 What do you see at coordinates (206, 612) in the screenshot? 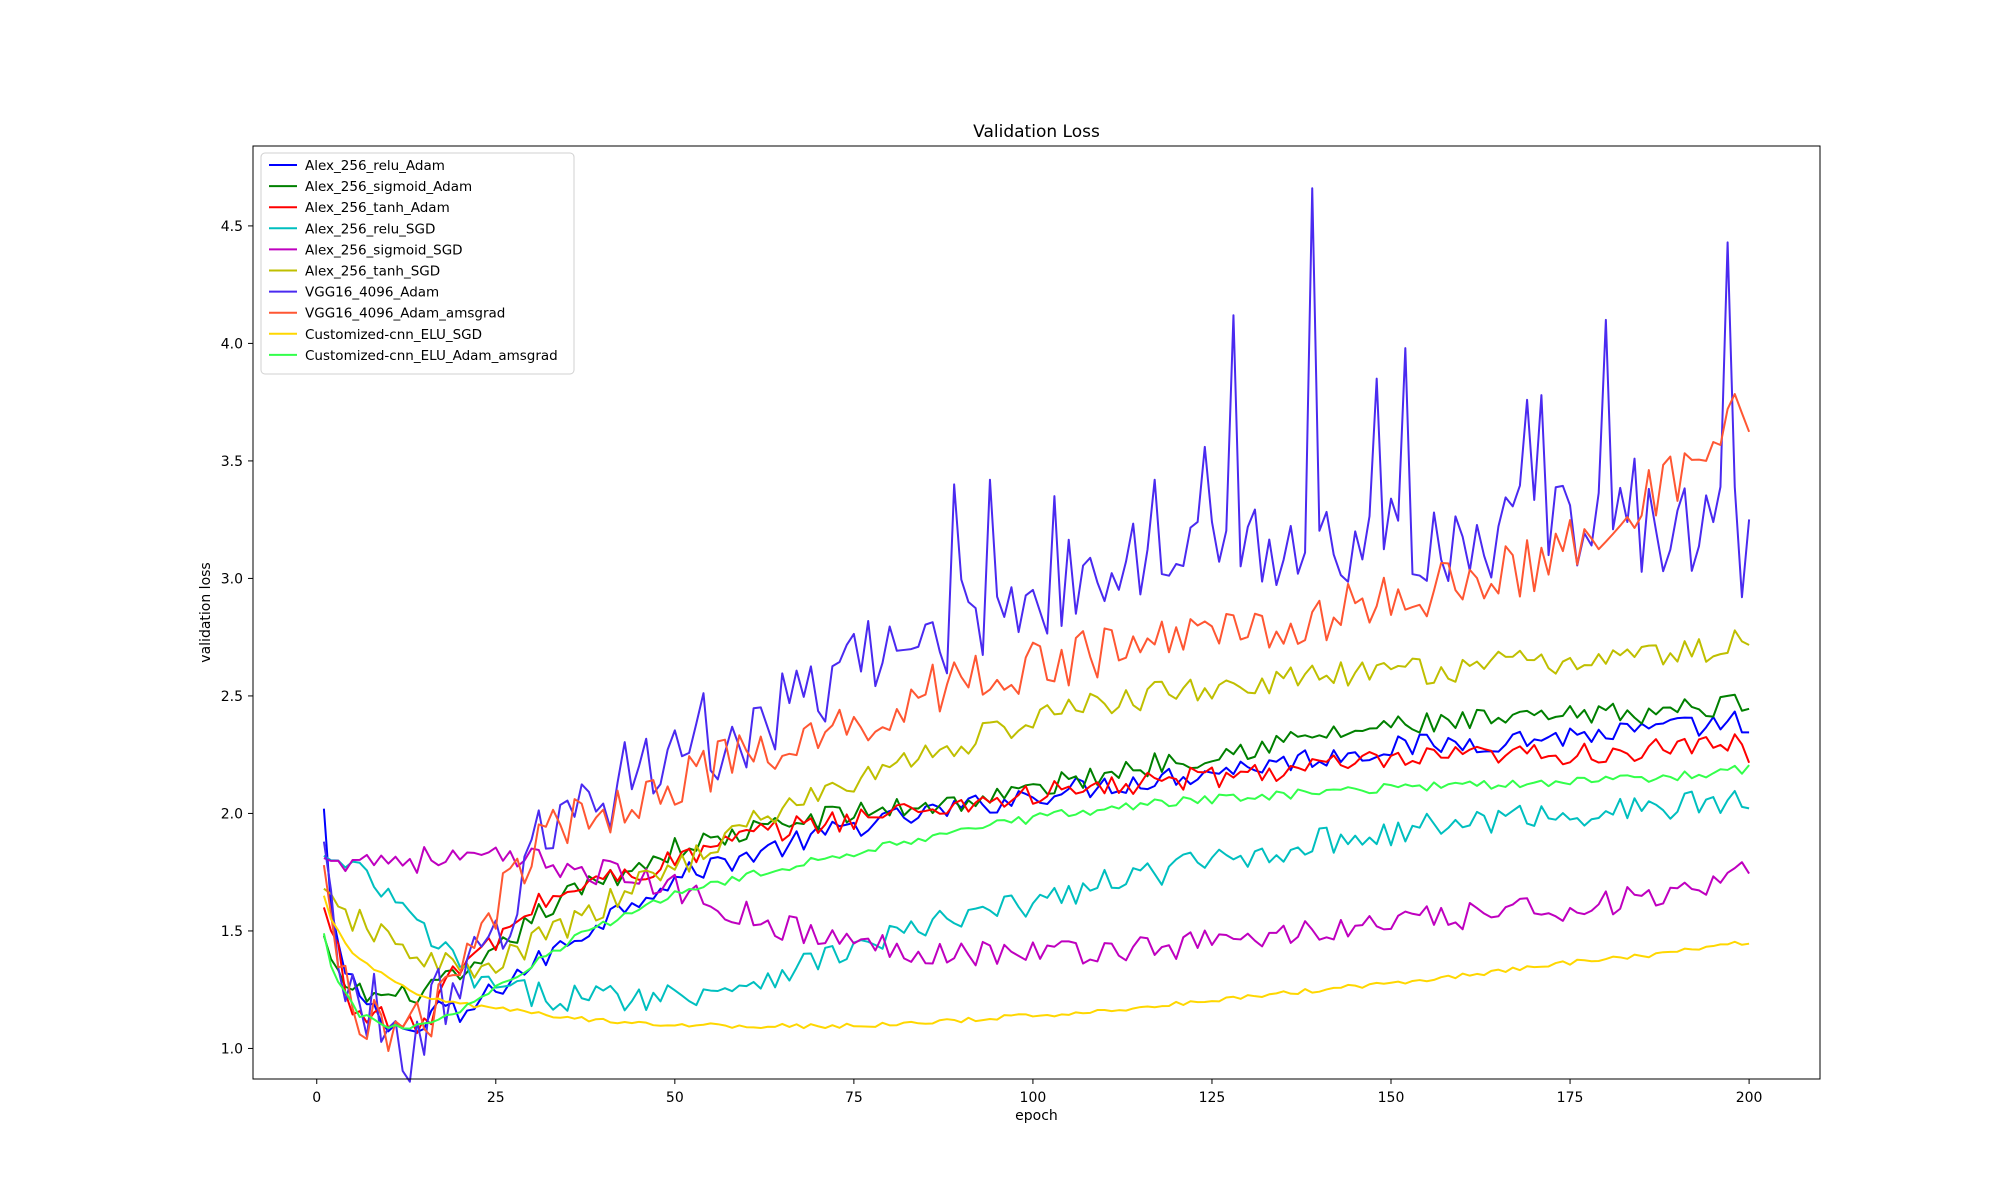
I see `y-axis-label: validation loss` at bounding box center [206, 612].